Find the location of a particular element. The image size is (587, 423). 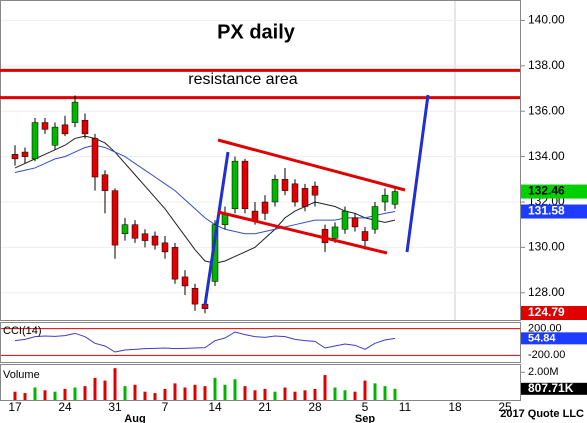

y-tick-label: 138.00 is located at coordinates (546, 65).